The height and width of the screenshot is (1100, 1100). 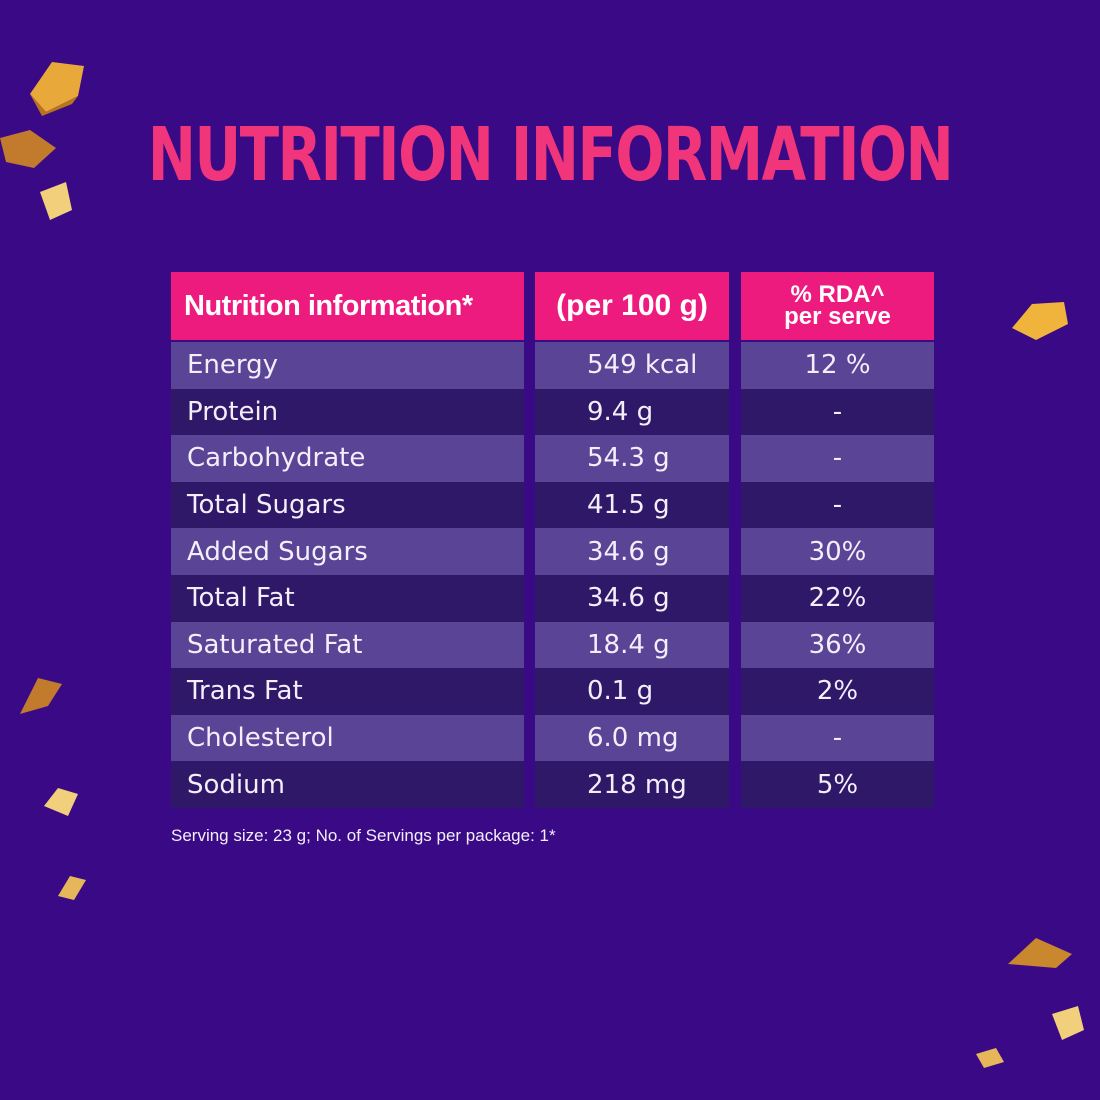 I want to click on table-cell: 36%, so click(x=837, y=645).